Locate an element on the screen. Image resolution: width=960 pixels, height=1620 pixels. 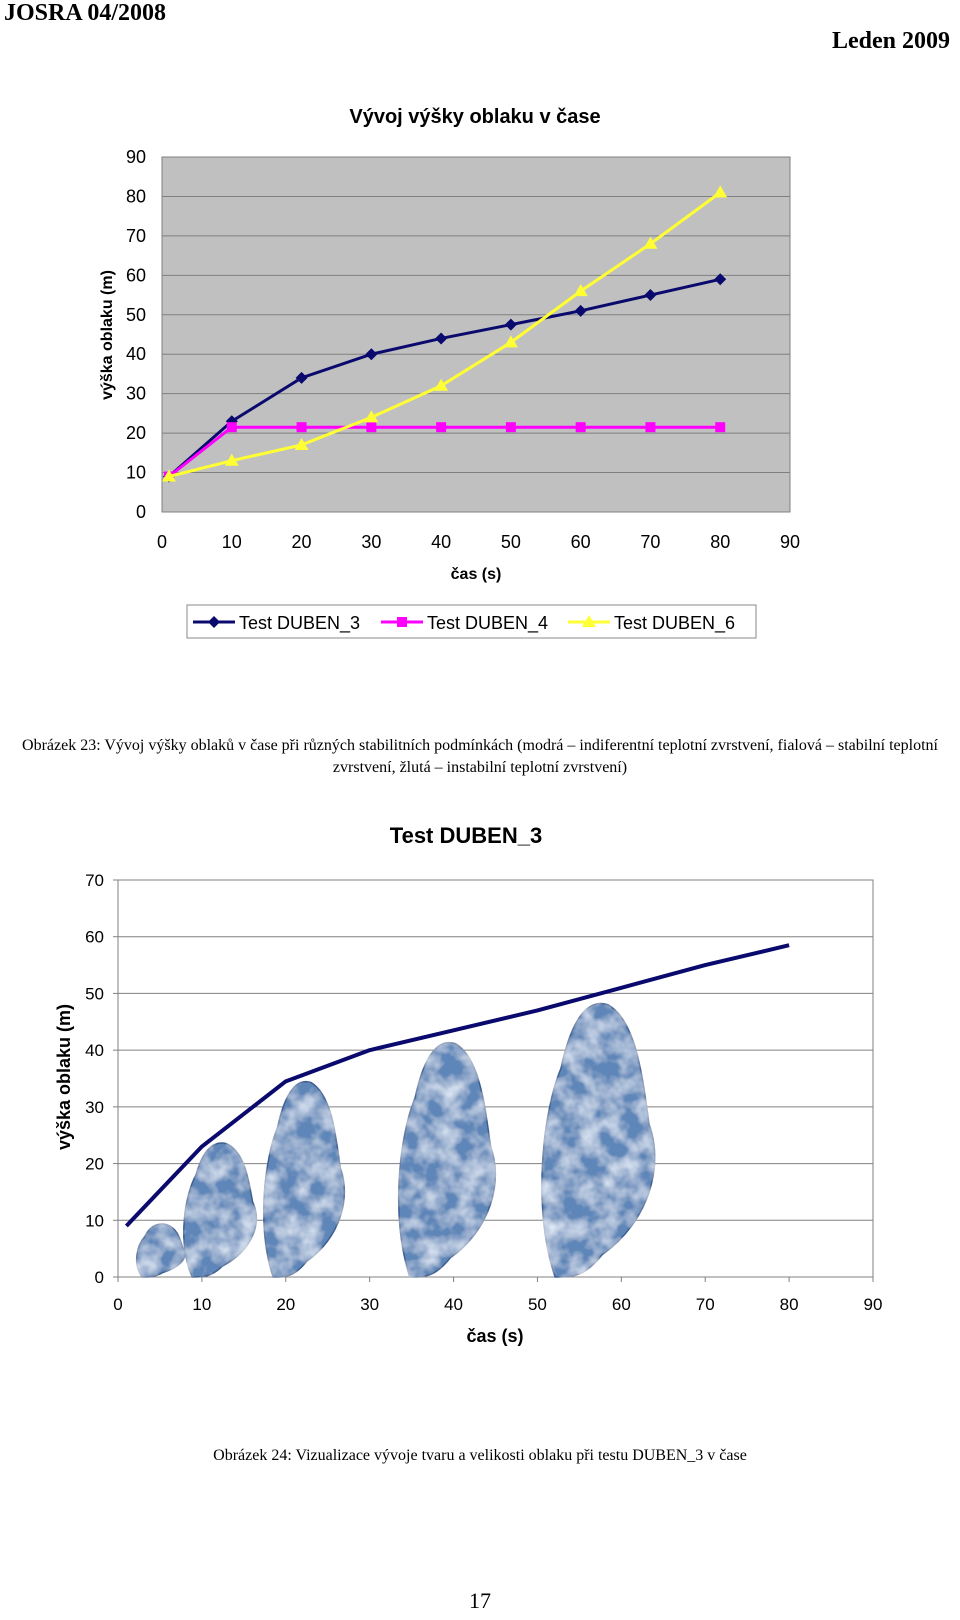
date-header: Leden 2009 is located at coordinates (890, 41).